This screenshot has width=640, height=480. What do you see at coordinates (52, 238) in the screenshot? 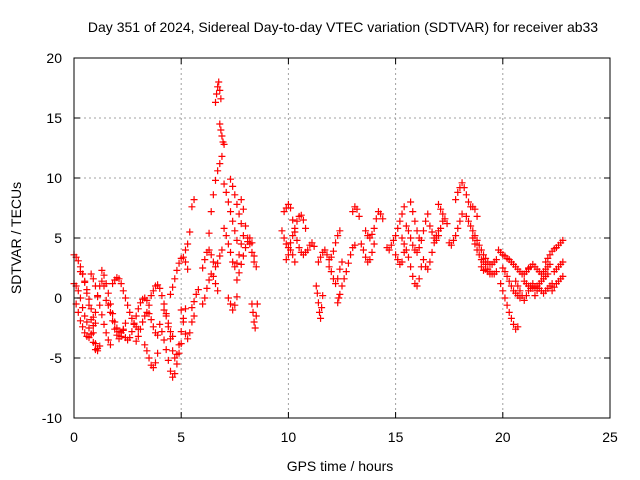
I see `y-tick-labels: -10 -5 0 5 10 15 20` at bounding box center [52, 238].